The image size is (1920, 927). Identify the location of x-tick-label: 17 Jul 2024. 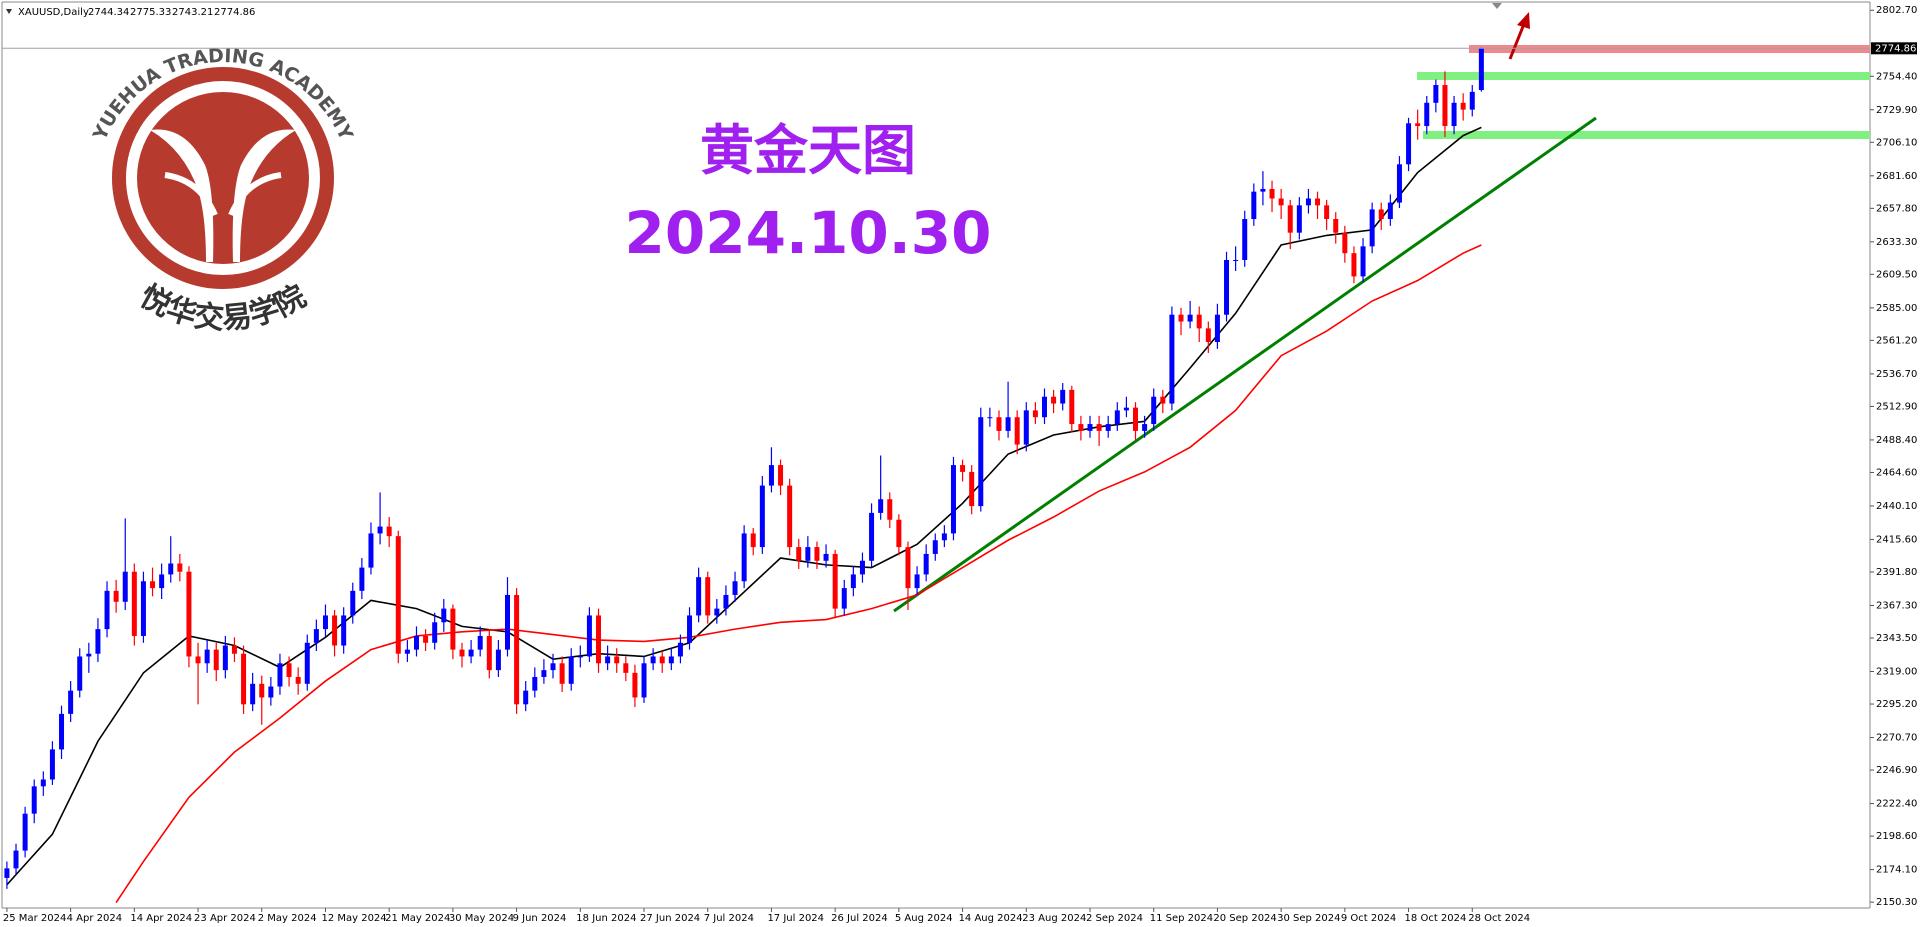
(795, 918).